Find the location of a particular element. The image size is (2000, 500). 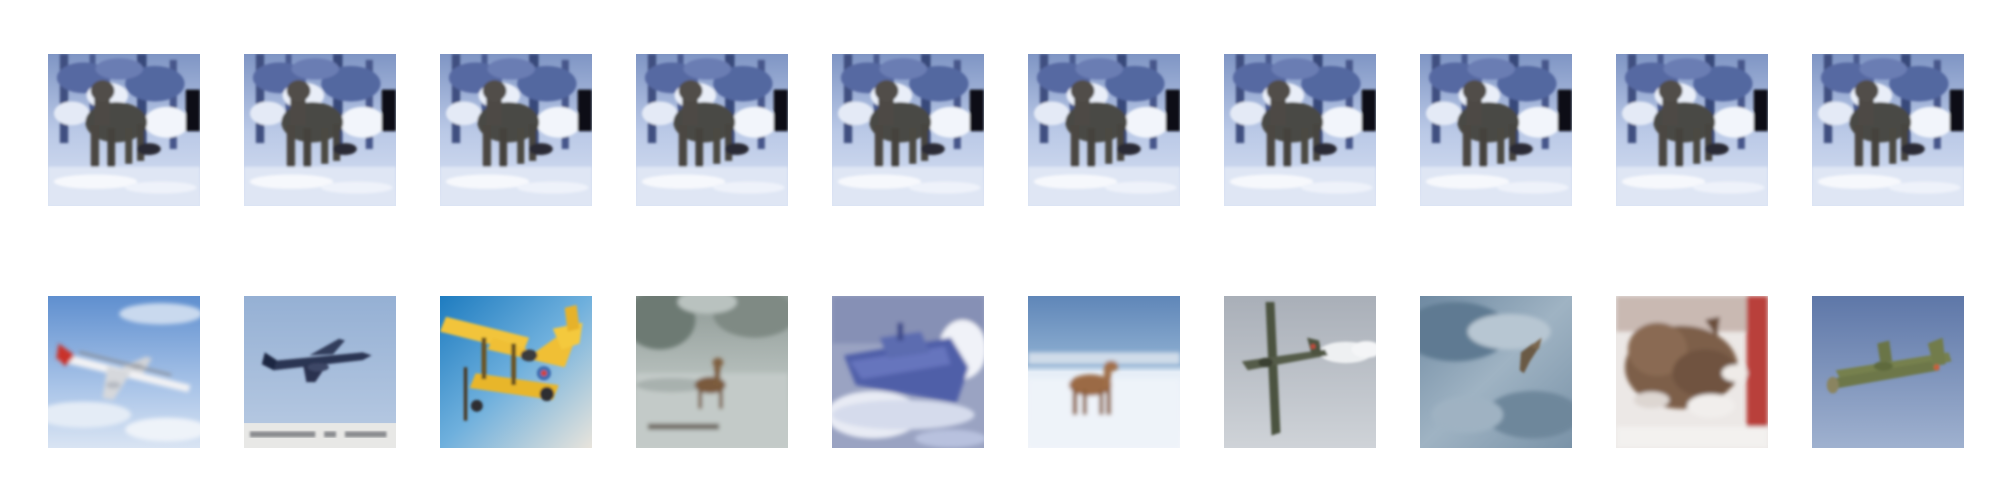

bird-in-sky-image is located at coordinates (1496, 372).